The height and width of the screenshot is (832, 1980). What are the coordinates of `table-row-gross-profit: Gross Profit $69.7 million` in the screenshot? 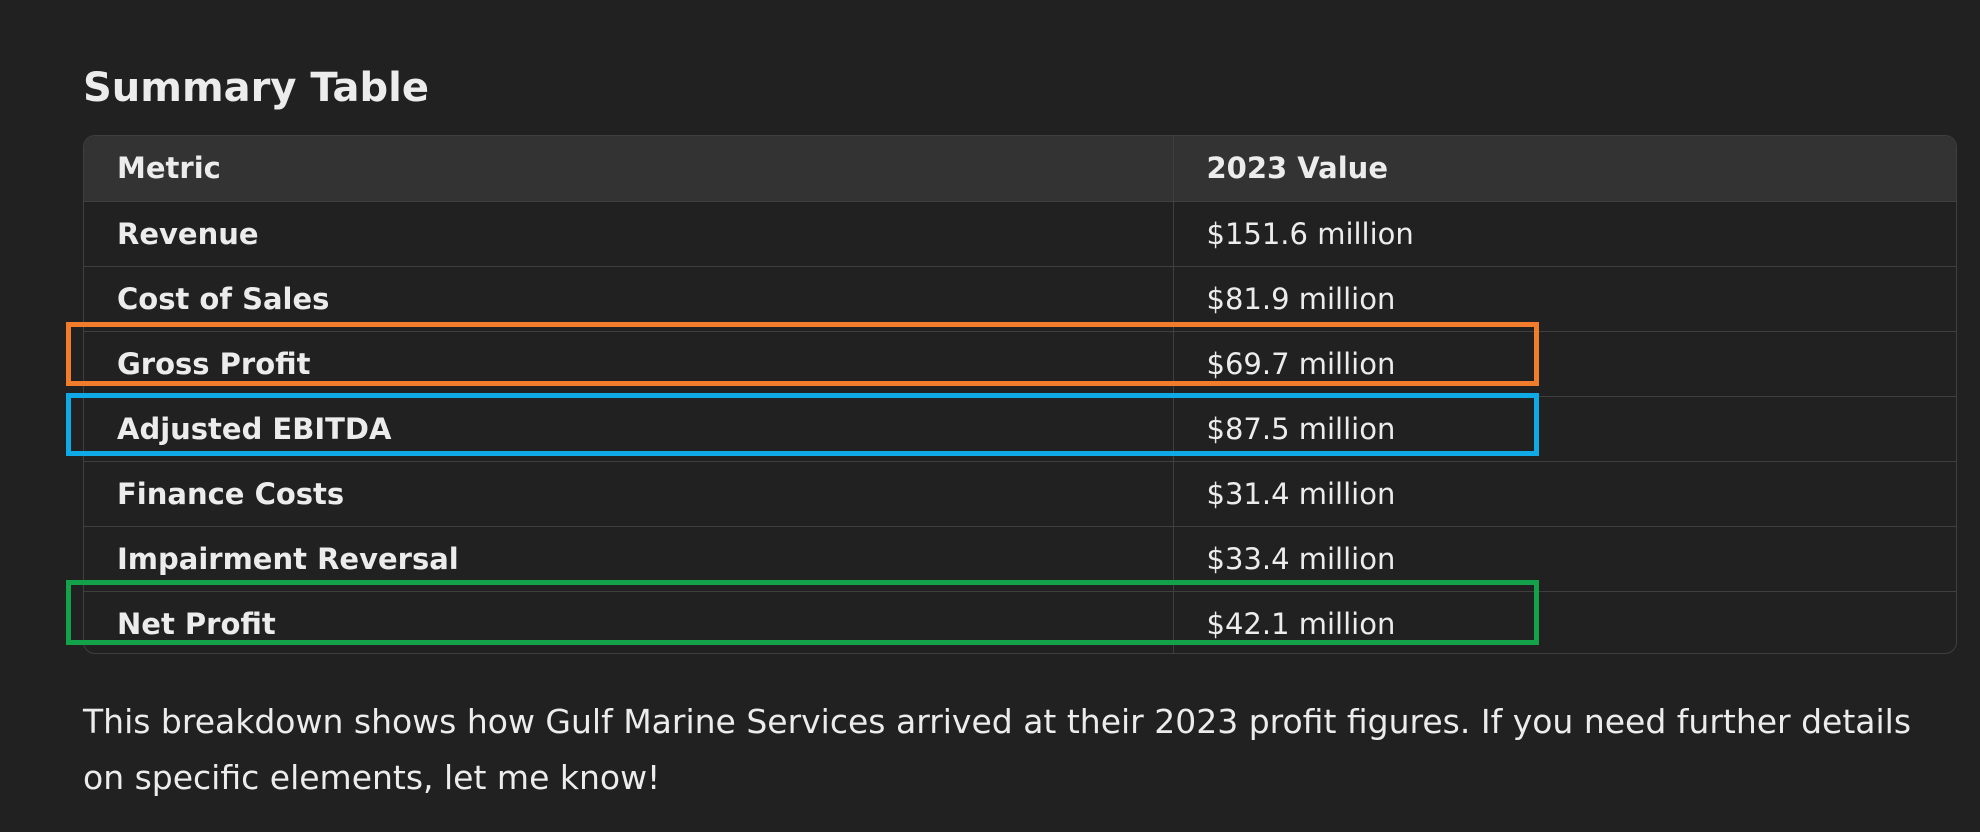 It's located at (1020, 364).